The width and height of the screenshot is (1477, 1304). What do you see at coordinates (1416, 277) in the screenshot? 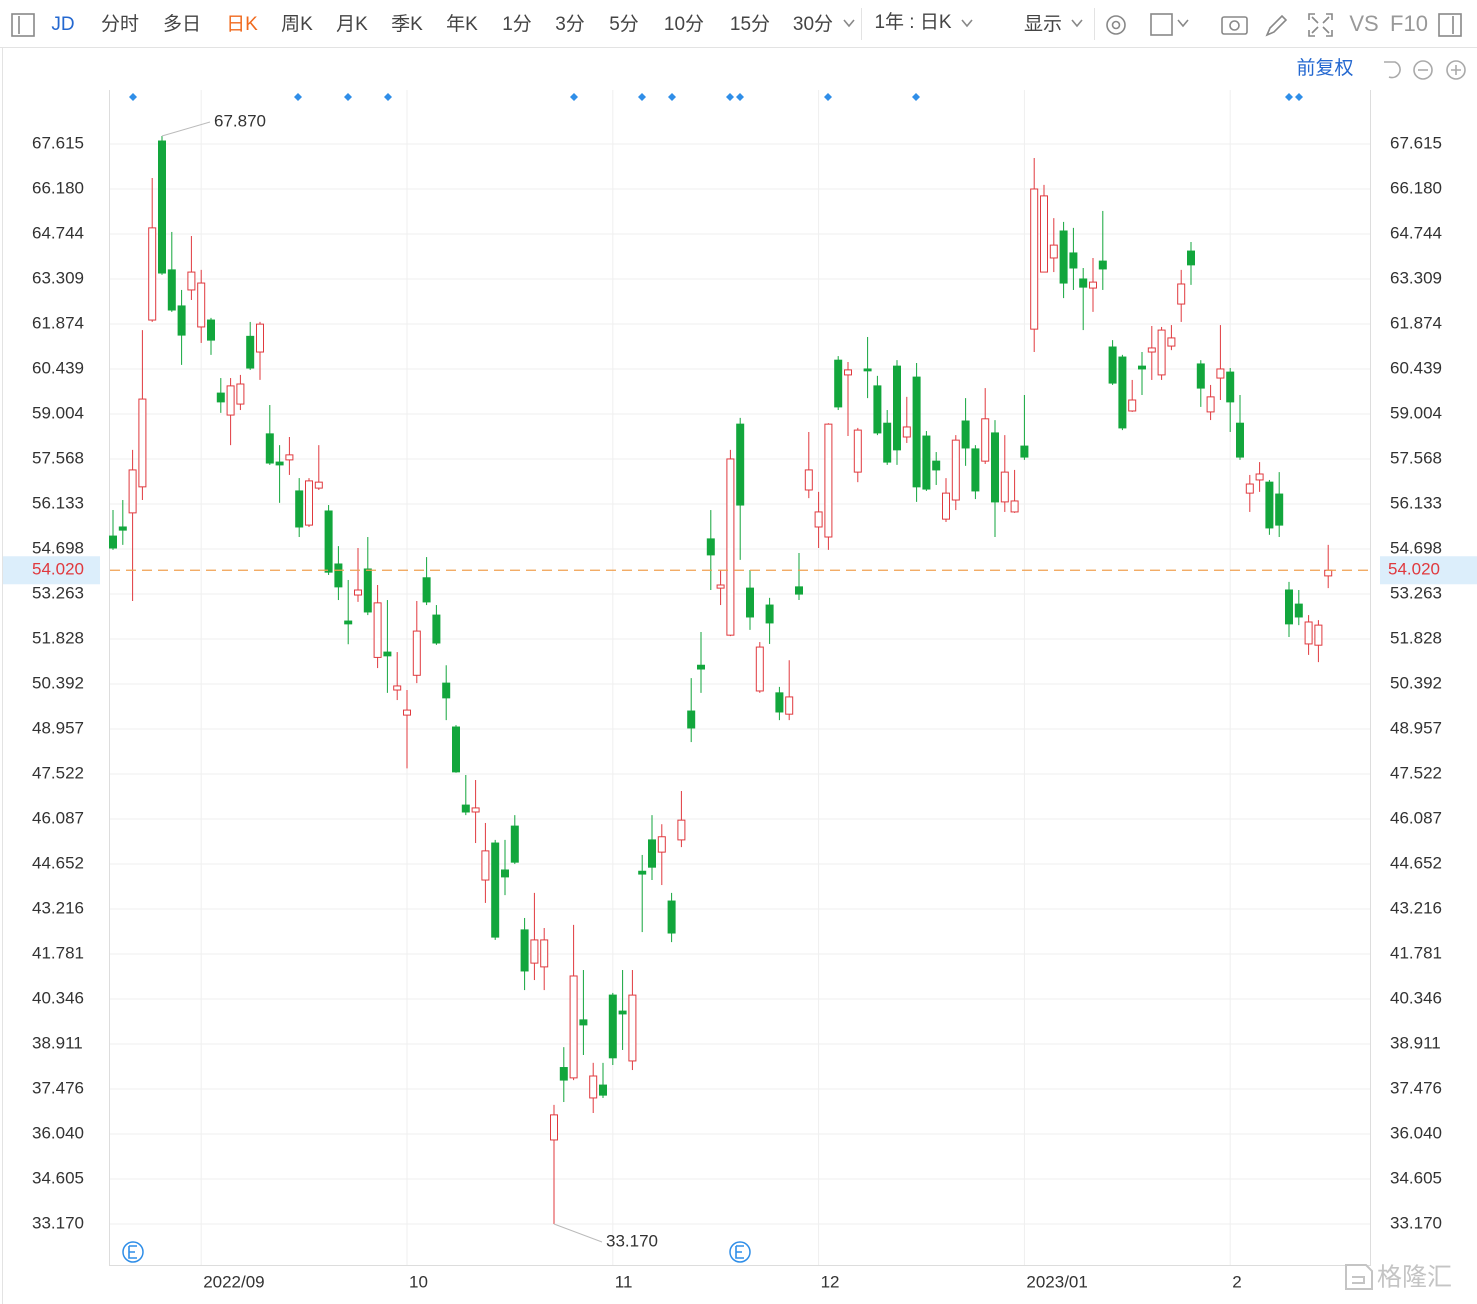
I see `y-tick-label-right: 63.309` at bounding box center [1416, 277].